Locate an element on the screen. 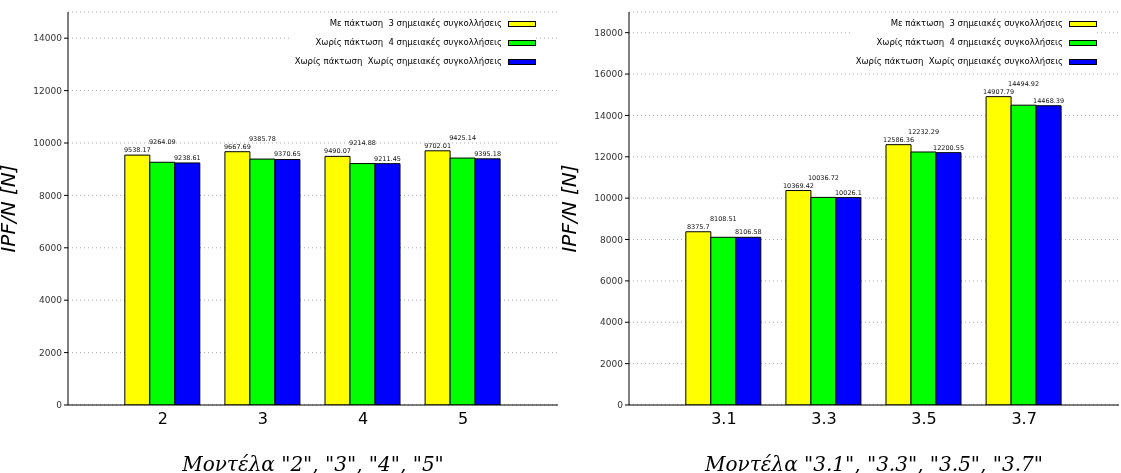 The image size is (1121, 473). y-tick-label: 16000 is located at coordinates (609, 74).